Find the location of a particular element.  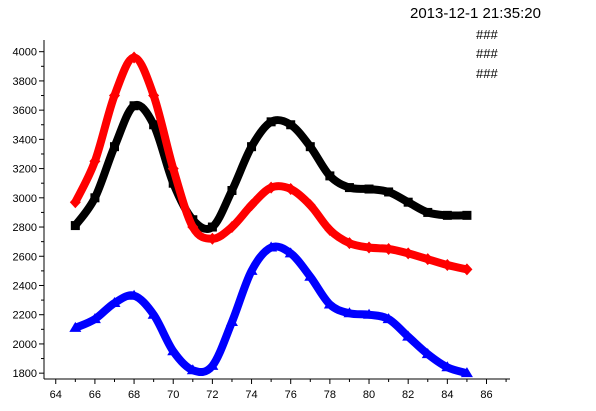

x-tick-label: 82 is located at coordinates (408, 395).